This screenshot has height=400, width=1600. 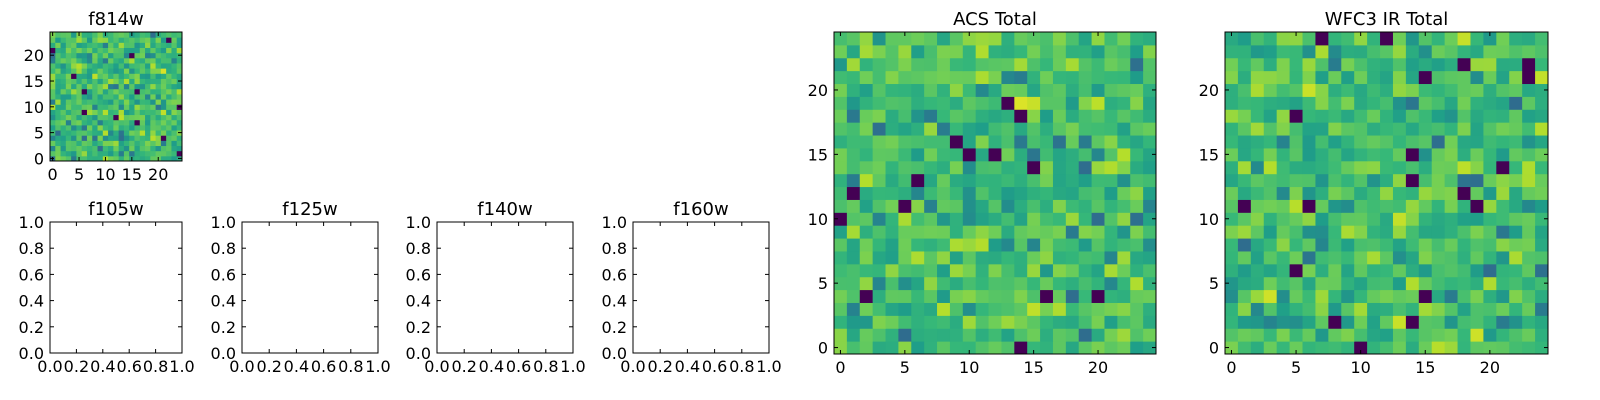 I want to click on panel-title: f140w, so click(x=504, y=209).